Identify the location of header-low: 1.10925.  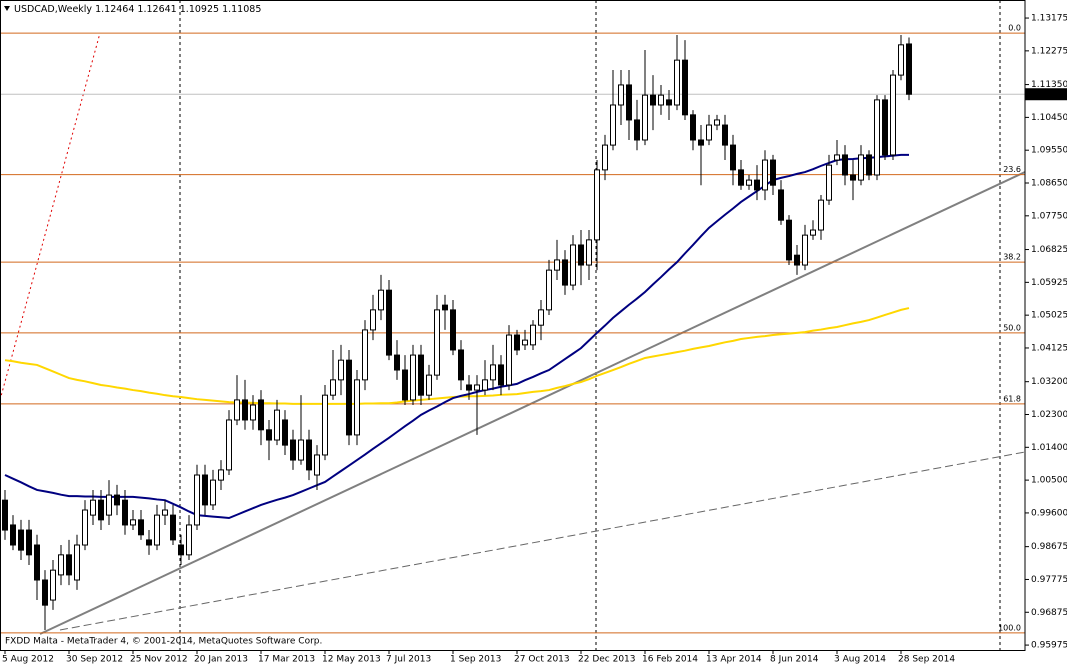
(199, 9).